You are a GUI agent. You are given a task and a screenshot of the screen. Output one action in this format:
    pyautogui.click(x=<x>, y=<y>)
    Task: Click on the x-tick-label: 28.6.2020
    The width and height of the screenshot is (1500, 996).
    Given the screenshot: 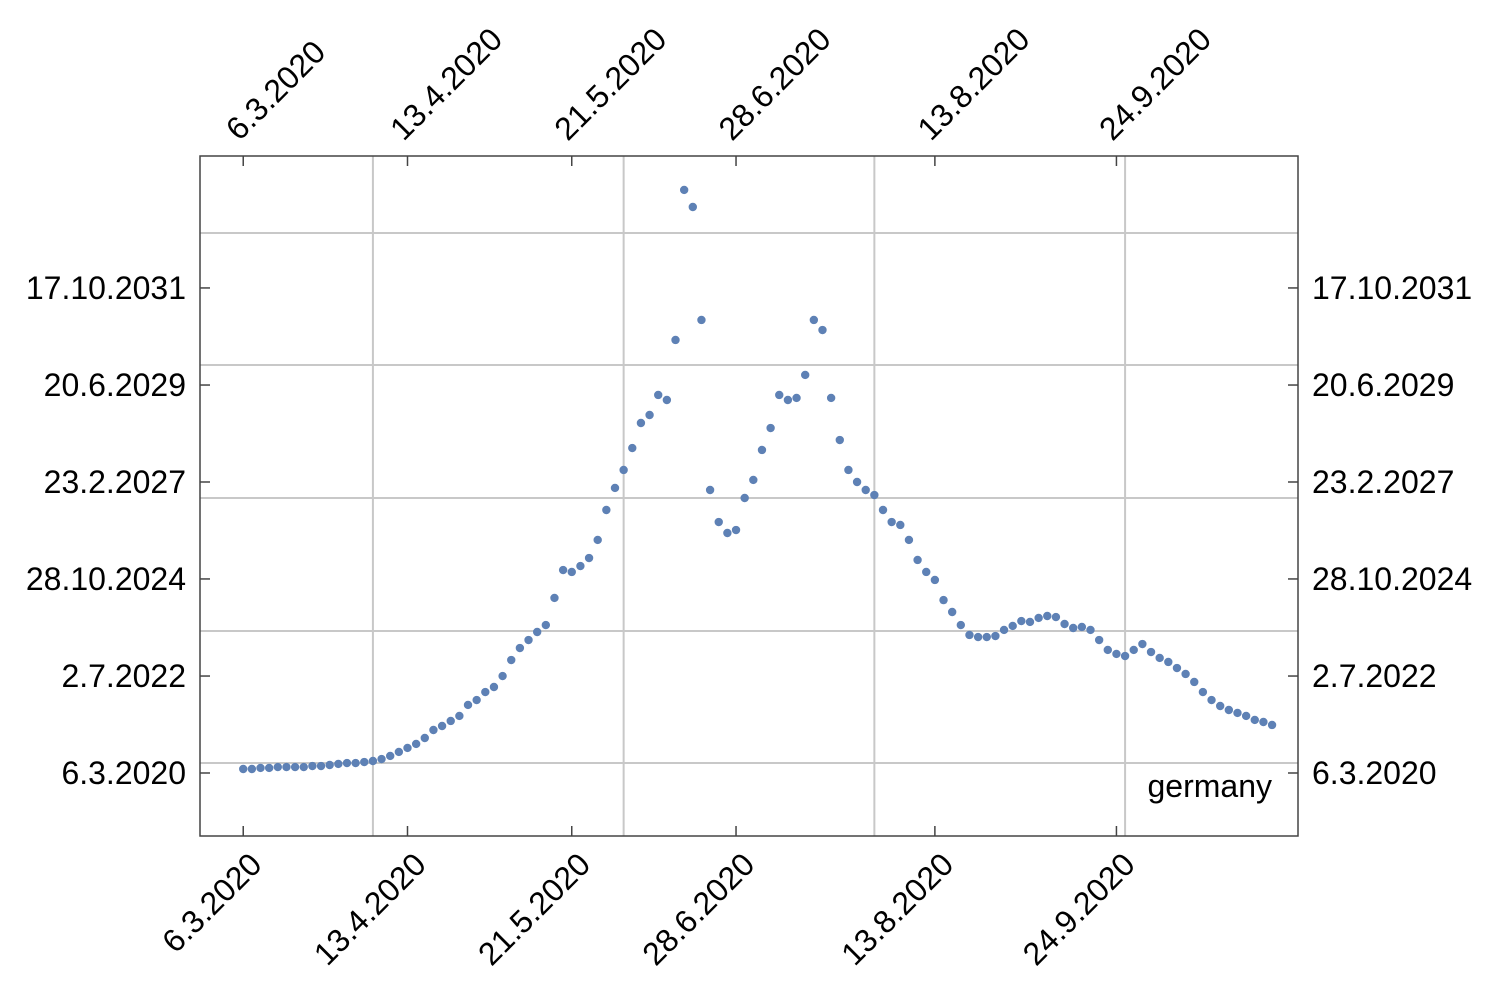 What is the action you would take?
    pyautogui.click(x=698, y=909)
    